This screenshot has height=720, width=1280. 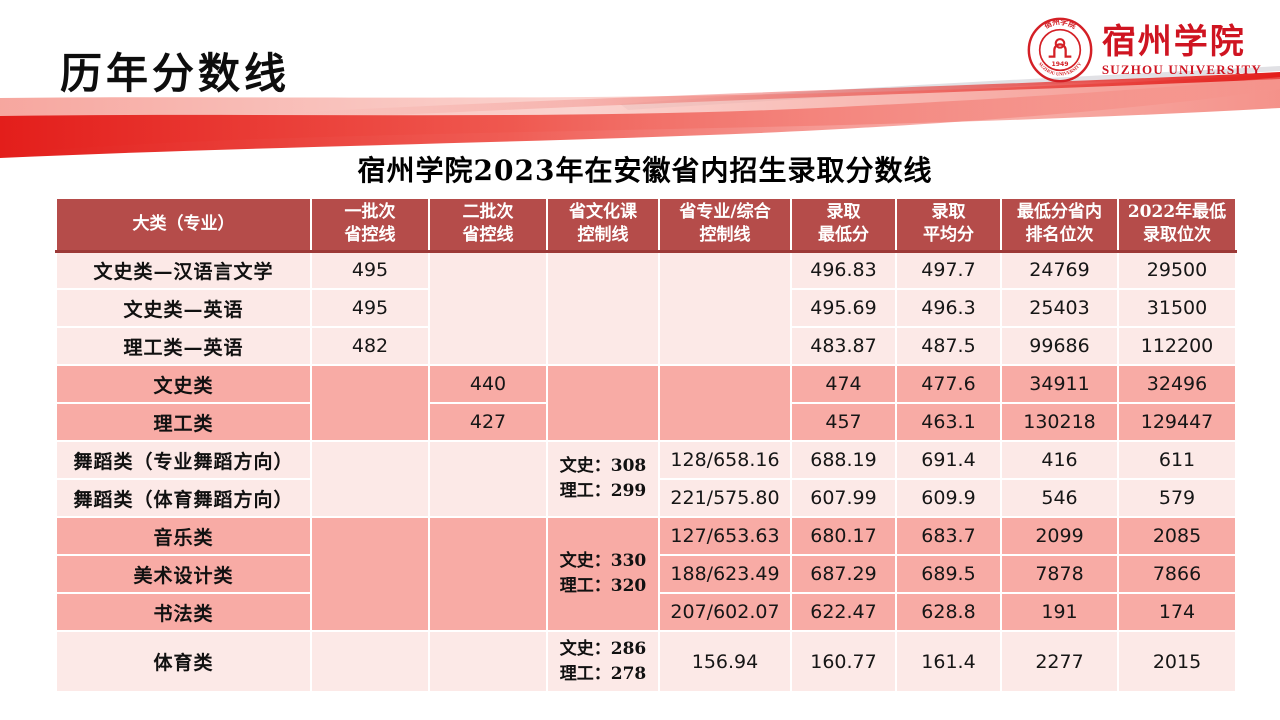 I want to click on cell-rank: 99686, so click(x=1059, y=346).